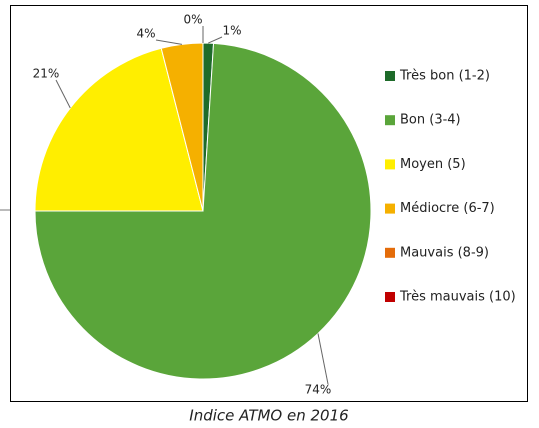 This screenshot has height=428, width=539. I want to click on data-label: 4%, so click(145, 34).